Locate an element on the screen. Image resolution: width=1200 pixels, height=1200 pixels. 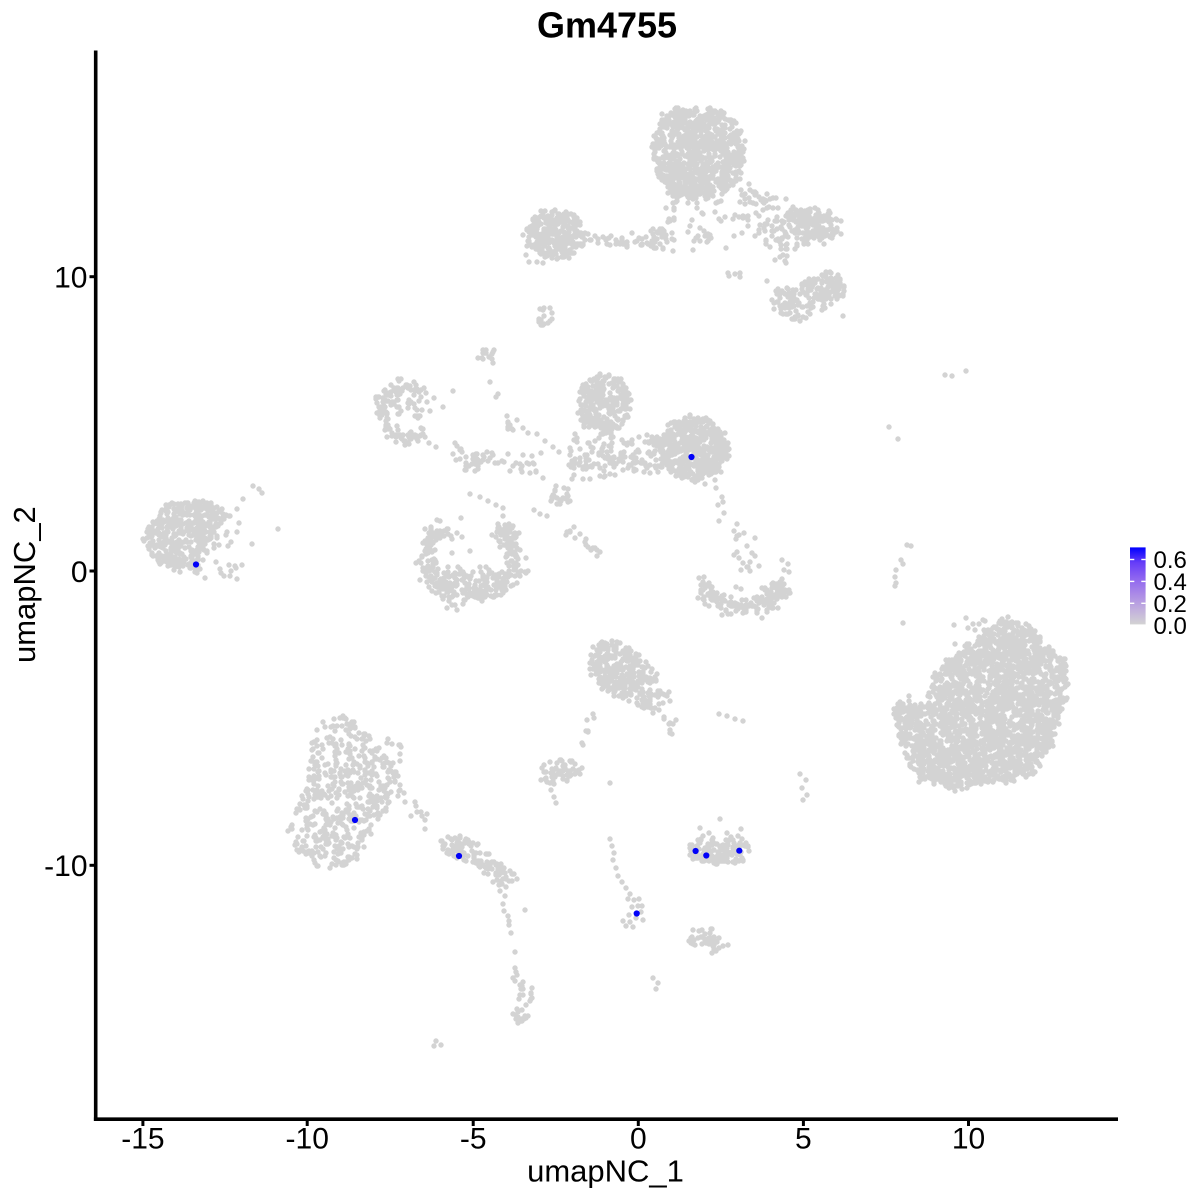
svg-text: 5 is located at coordinates (803, 1139).